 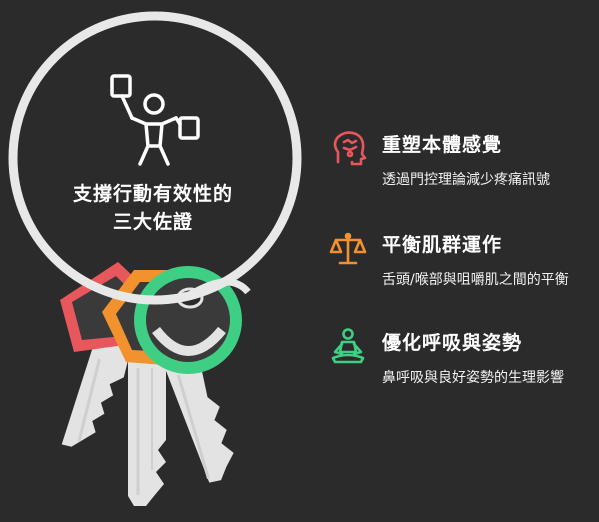 What do you see at coordinates (198, 420) in the screenshot?
I see `key-right` at bounding box center [198, 420].